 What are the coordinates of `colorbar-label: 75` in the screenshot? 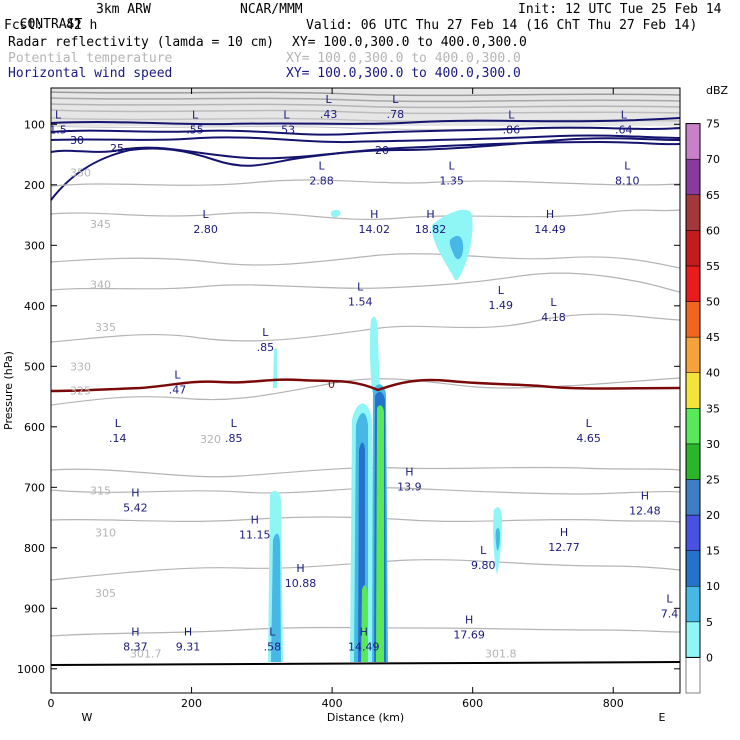 It's located at (713, 124).